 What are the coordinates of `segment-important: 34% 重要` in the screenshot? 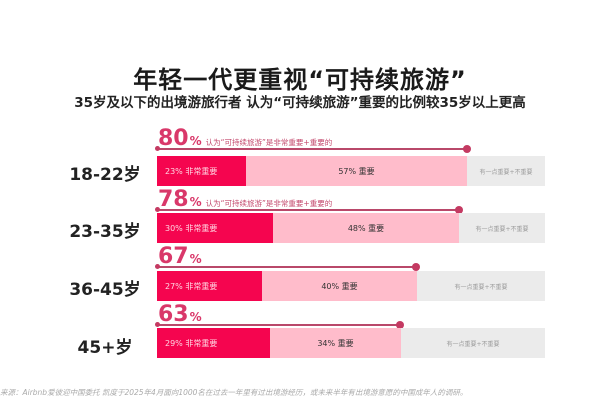 It's located at (335, 343).